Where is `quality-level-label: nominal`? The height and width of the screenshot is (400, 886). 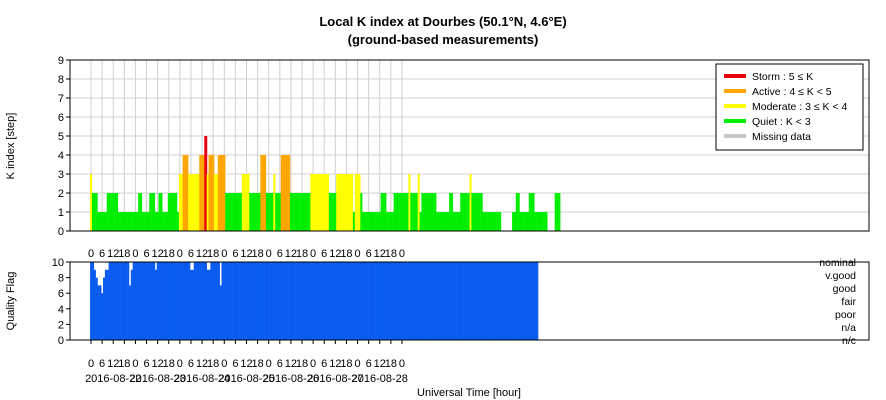 quality-level-label: nominal is located at coordinates (837, 263).